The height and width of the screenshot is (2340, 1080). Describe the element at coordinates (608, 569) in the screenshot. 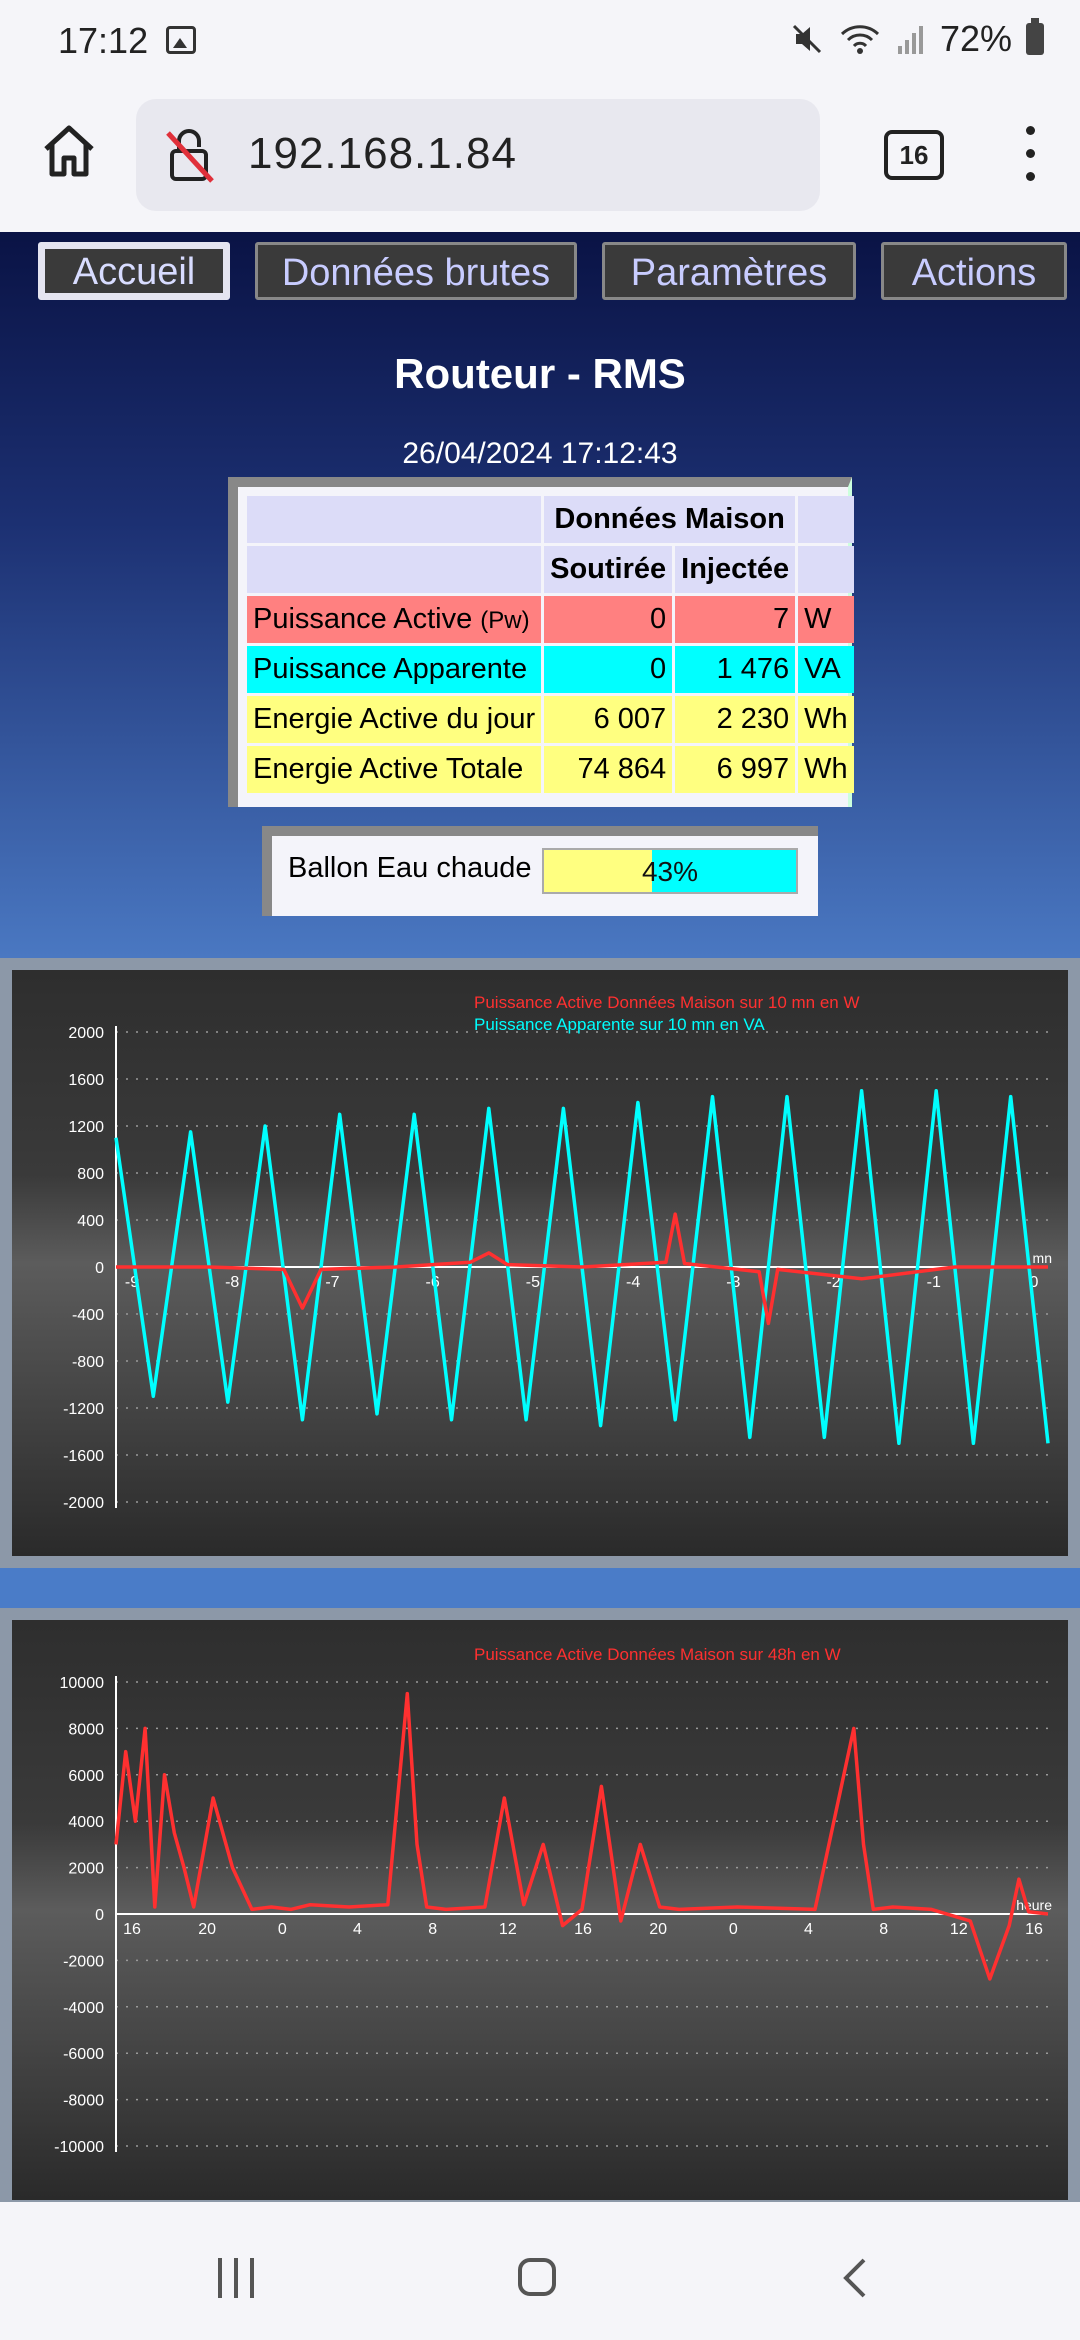

I see `col-soutiree: Soutirée` at that location.